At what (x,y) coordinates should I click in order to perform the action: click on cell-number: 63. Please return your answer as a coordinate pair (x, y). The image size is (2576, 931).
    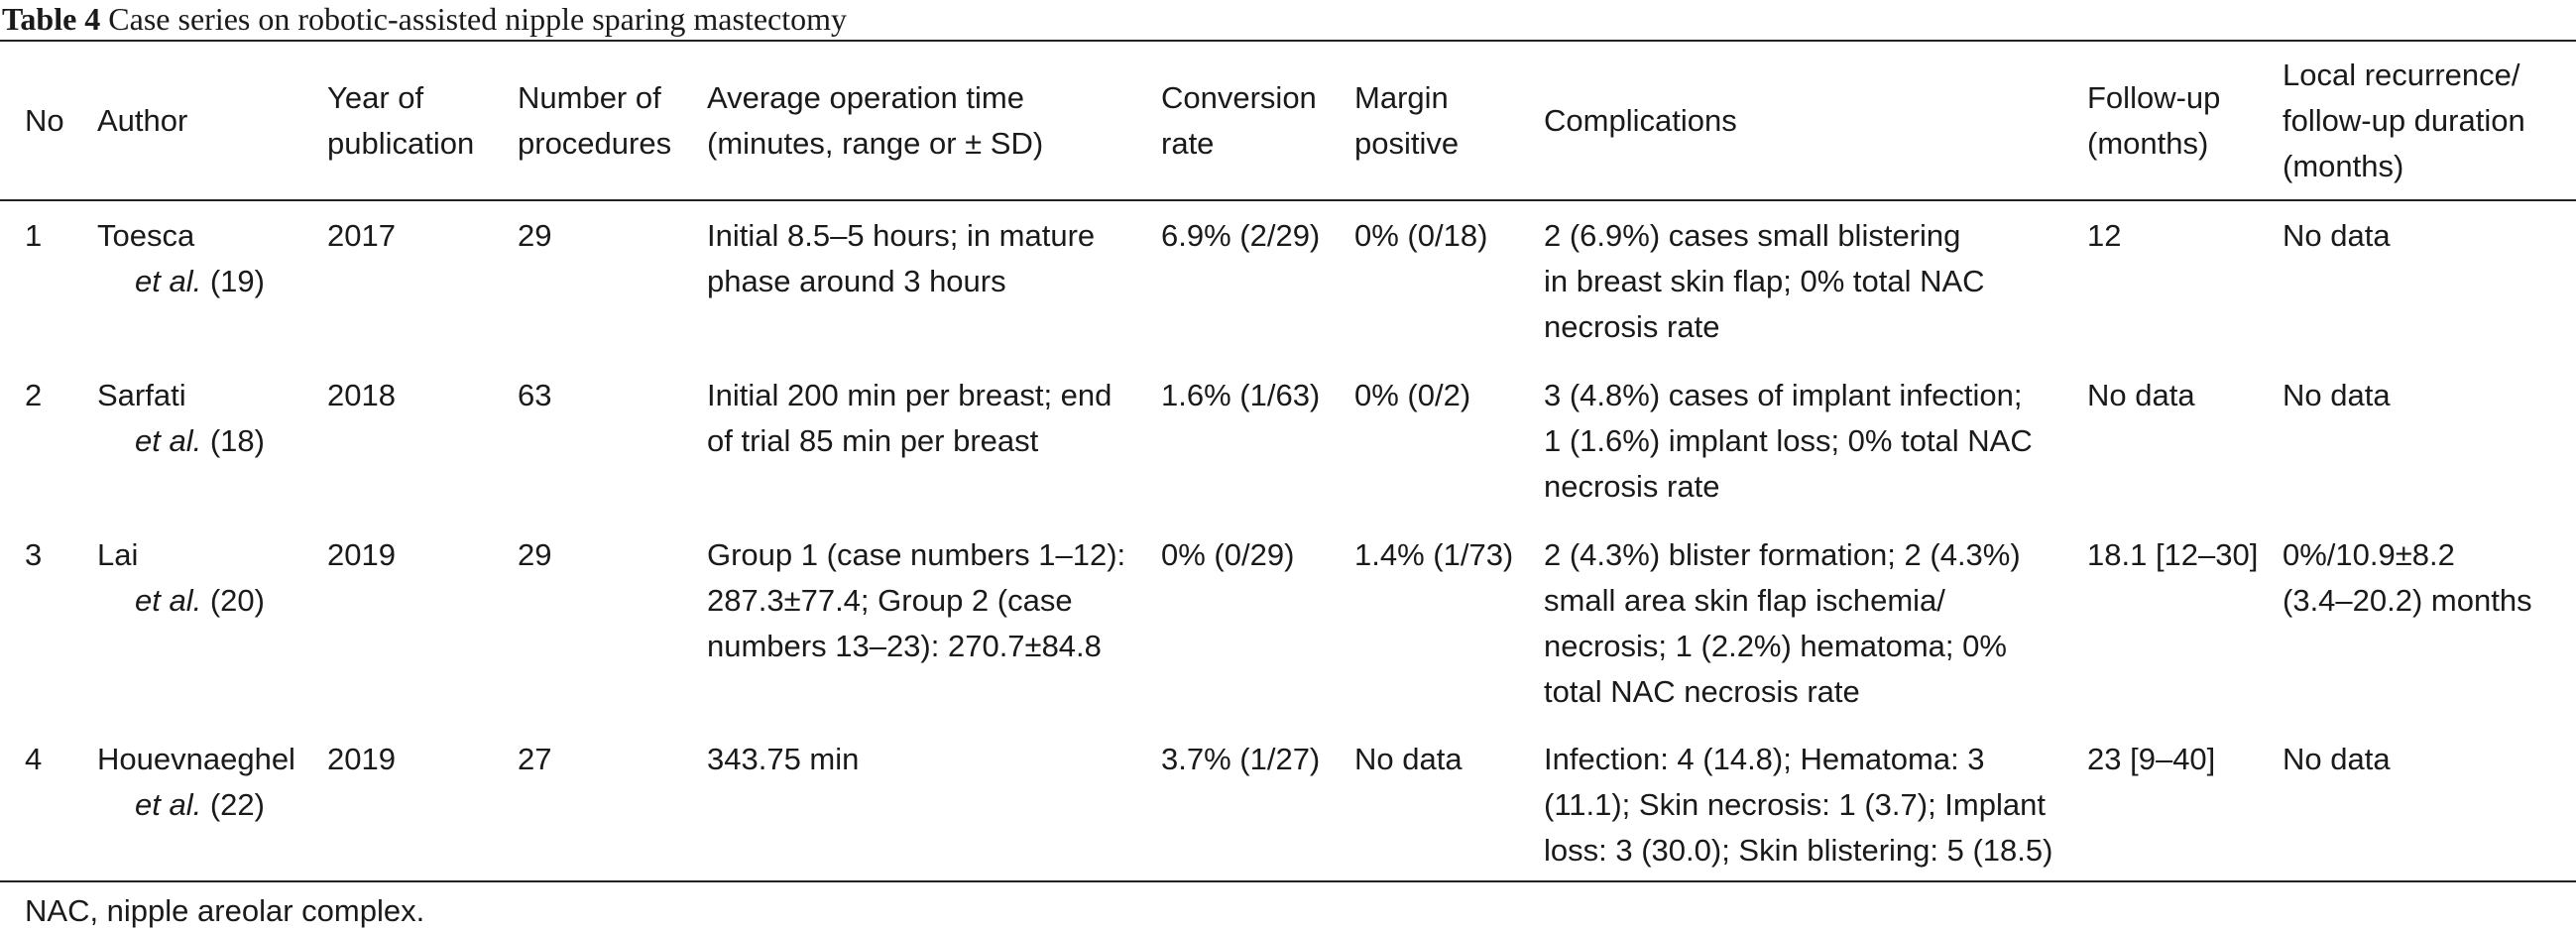
    Looking at the image, I should click on (535, 395).